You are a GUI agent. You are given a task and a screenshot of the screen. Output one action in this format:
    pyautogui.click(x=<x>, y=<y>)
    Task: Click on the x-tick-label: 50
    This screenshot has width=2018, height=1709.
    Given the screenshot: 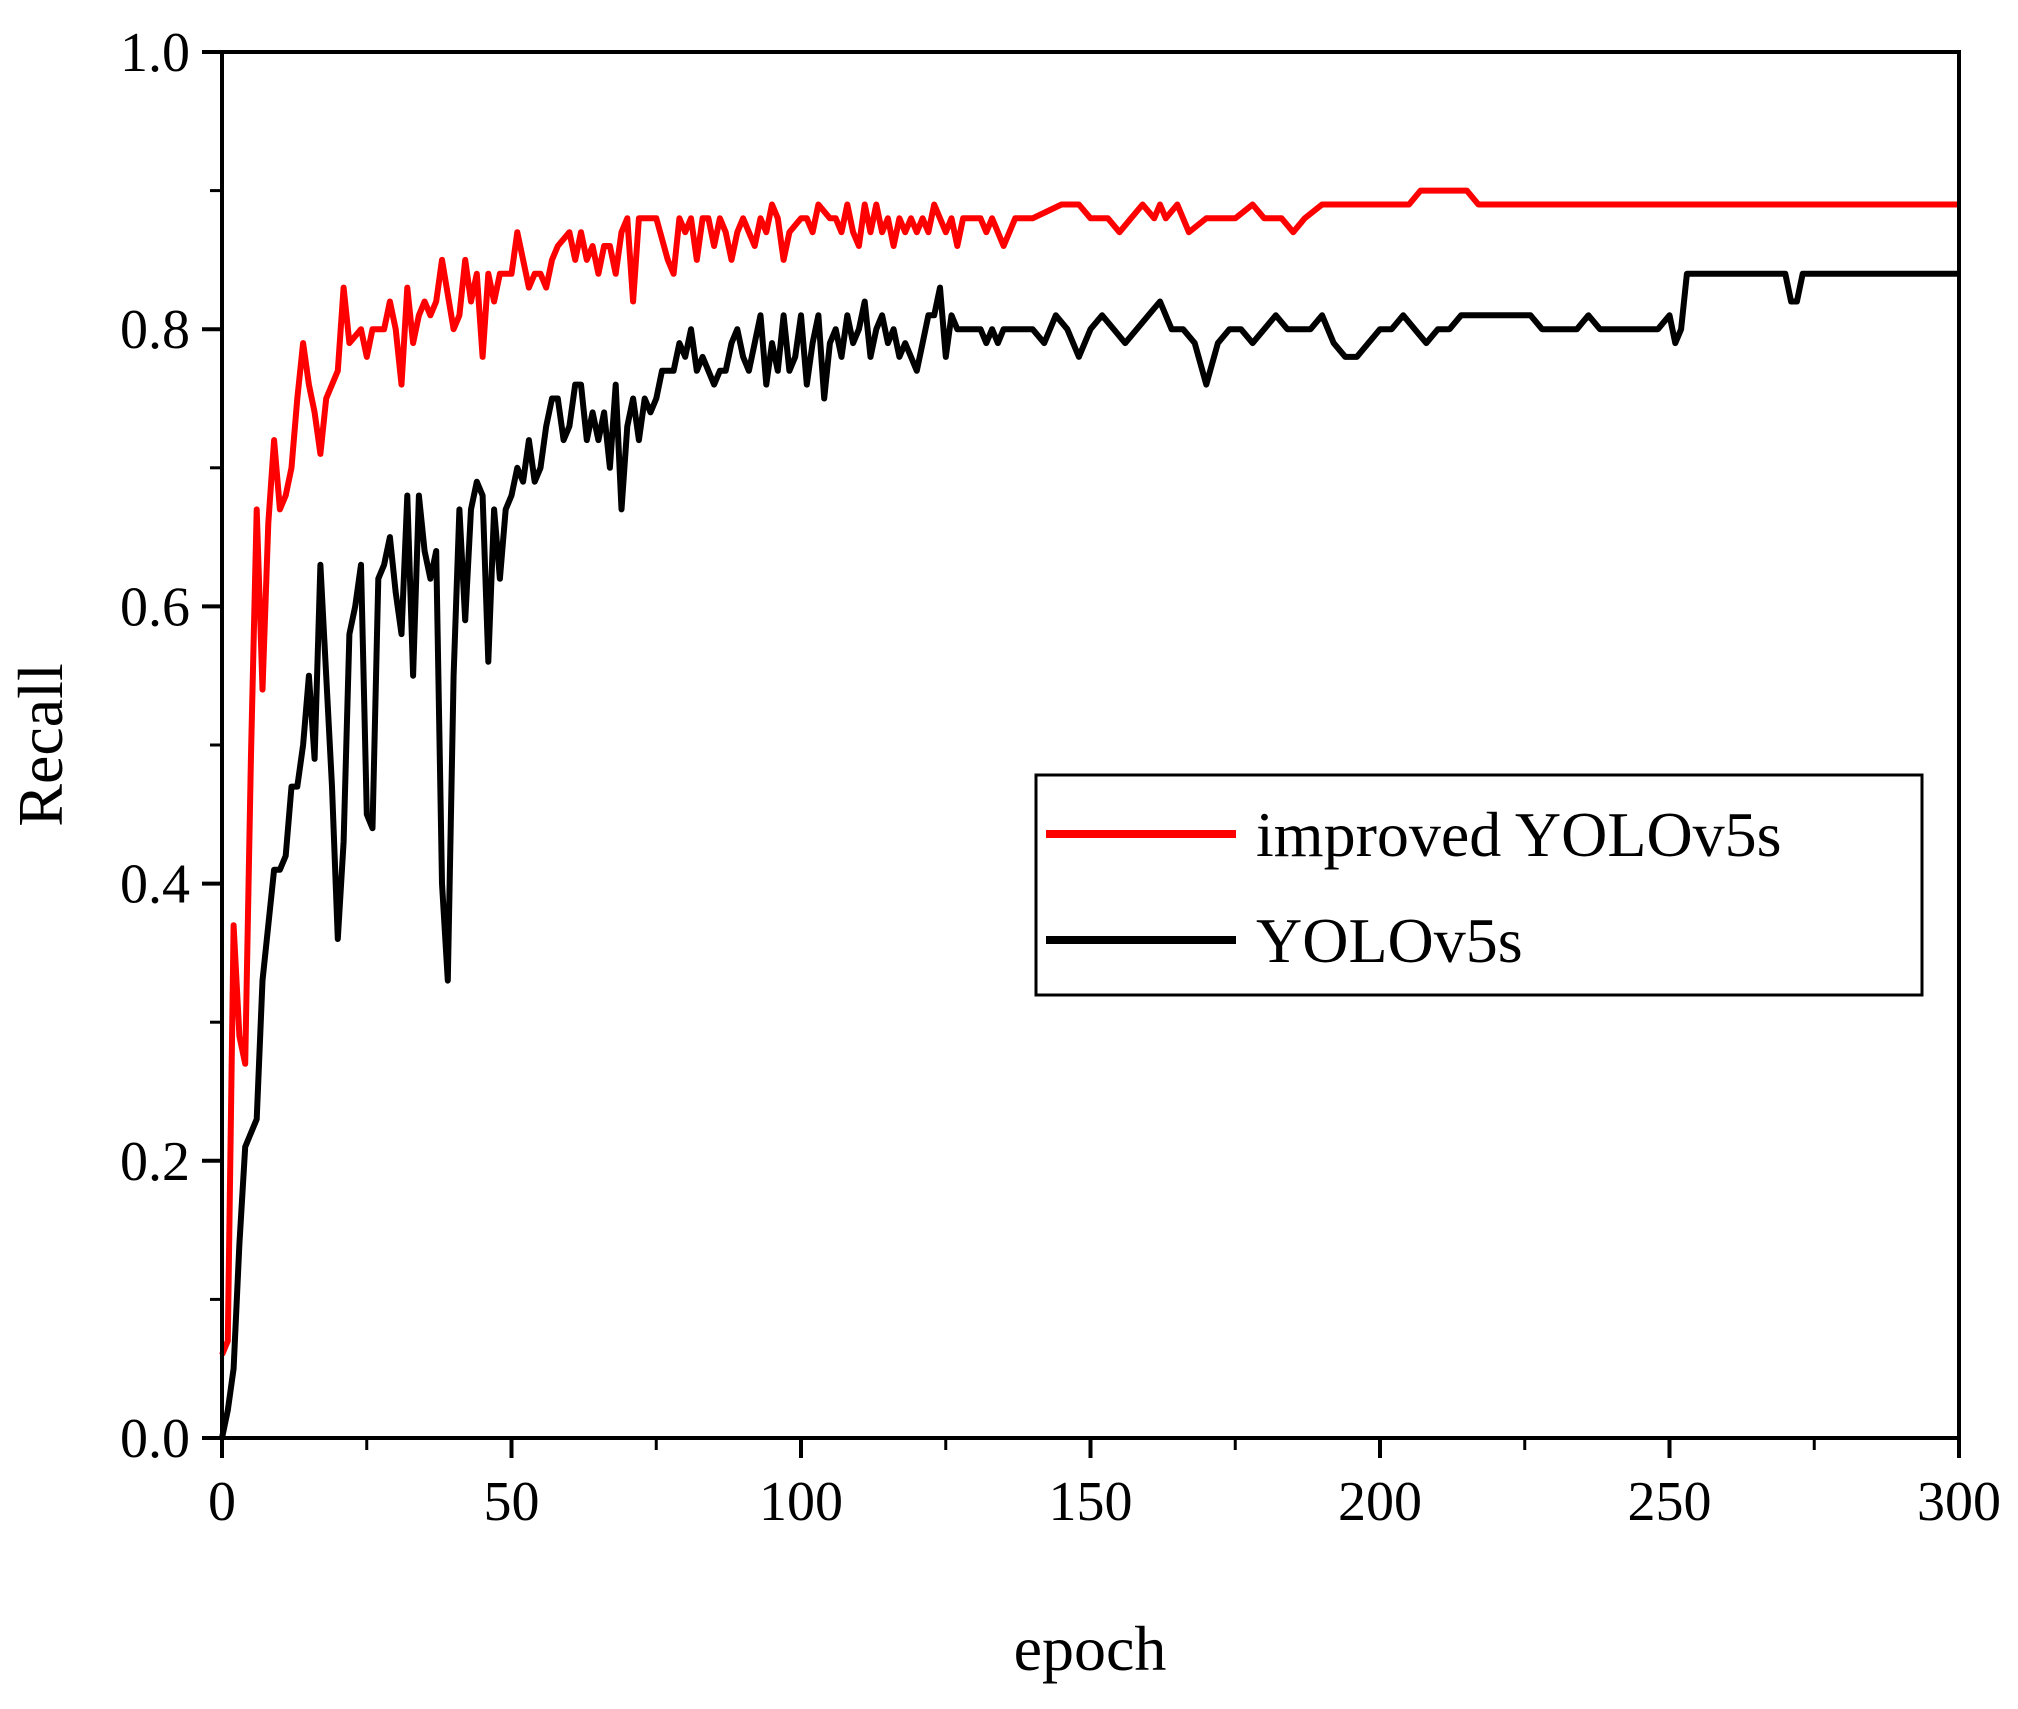 What is the action you would take?
    pyautogui.click(x=512, y=1502)
    